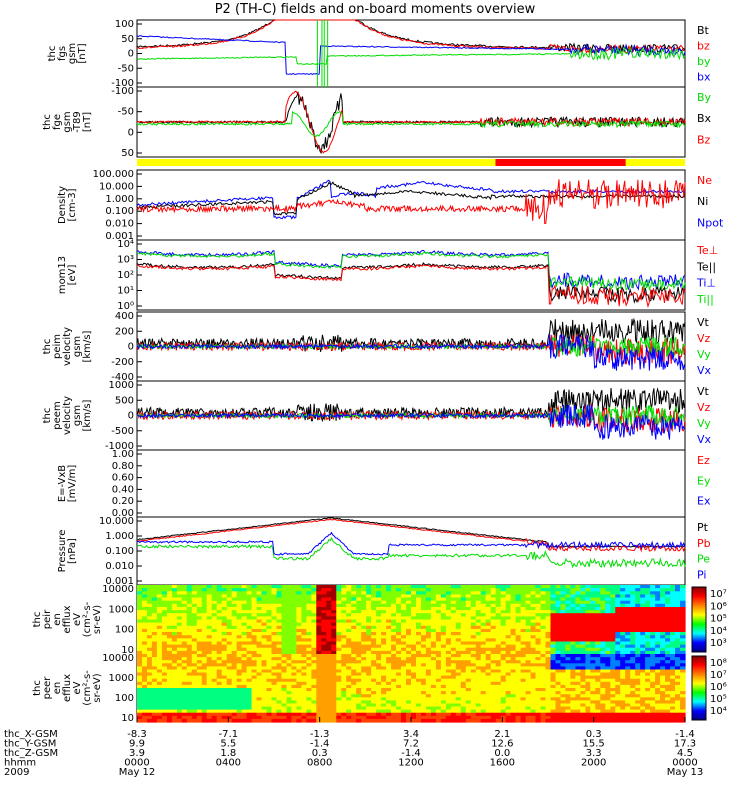 The height and width of the screenshot is (800, 750). What do you see at coordinates (560, 162) in the screenshot?
I see `status-bar-active` at bounding box center [560, 162].